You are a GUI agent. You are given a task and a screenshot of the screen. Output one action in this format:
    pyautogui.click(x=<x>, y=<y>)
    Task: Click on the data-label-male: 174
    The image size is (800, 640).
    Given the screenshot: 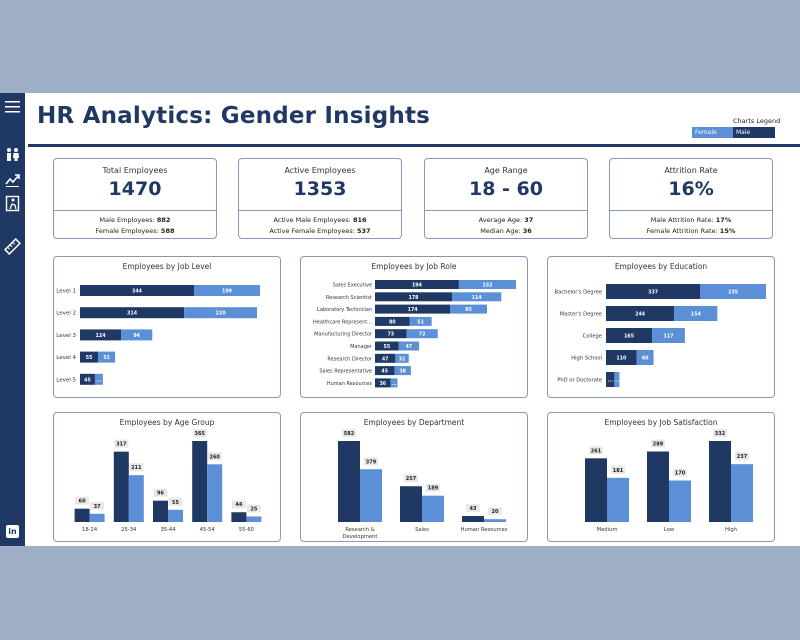 What is the action you would take?
    pyautogui.click(x=413, y=310)
    